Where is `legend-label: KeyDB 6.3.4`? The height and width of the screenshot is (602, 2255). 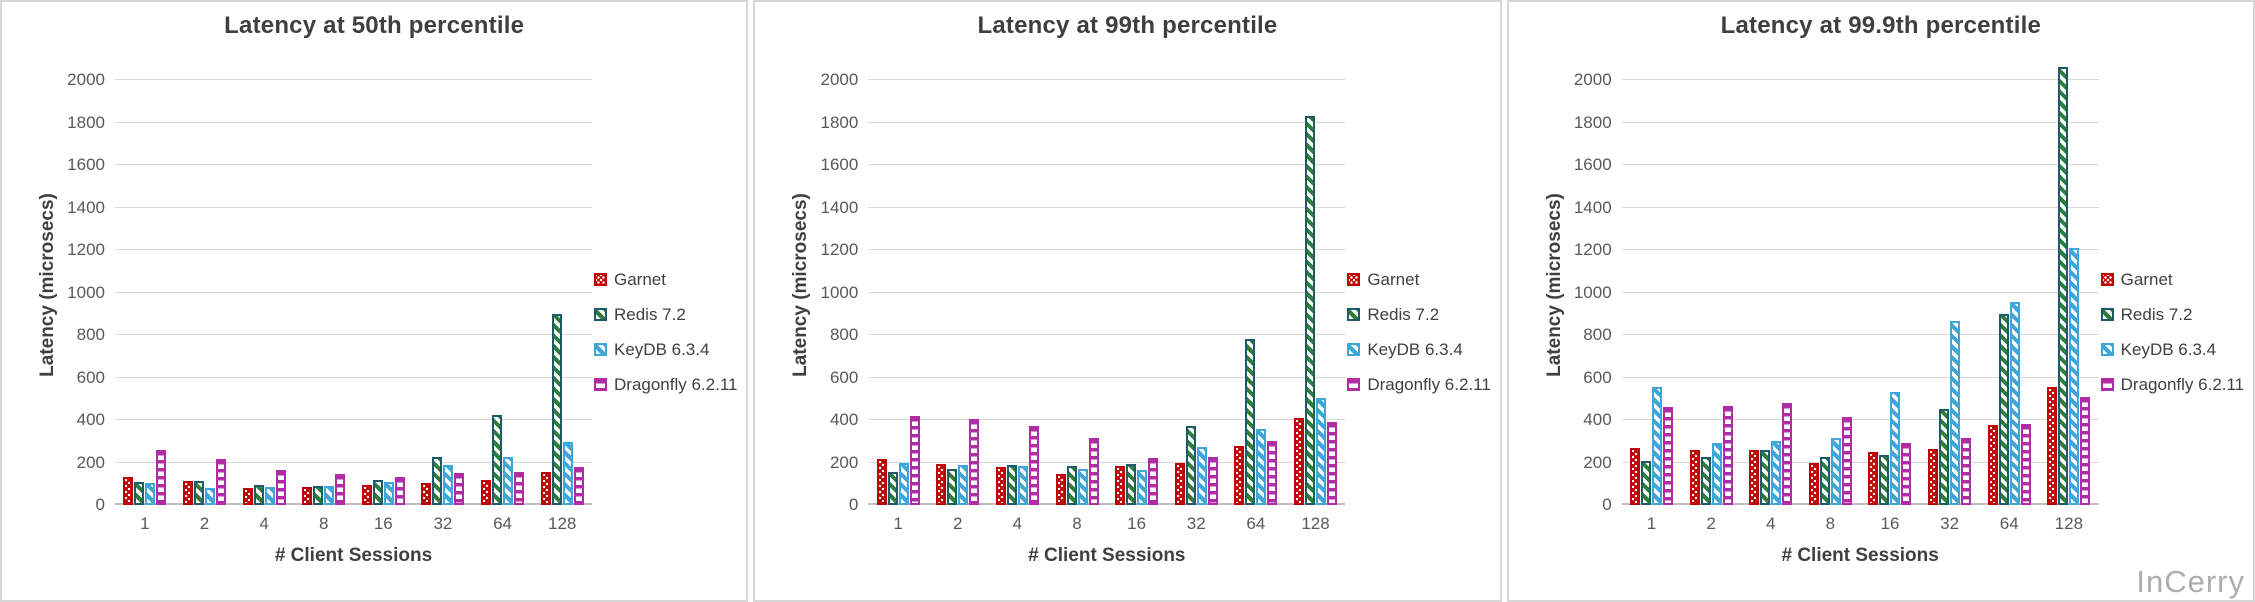
legend-label: KeyDB 6.3.4 is located at coordinates (2168, 349).